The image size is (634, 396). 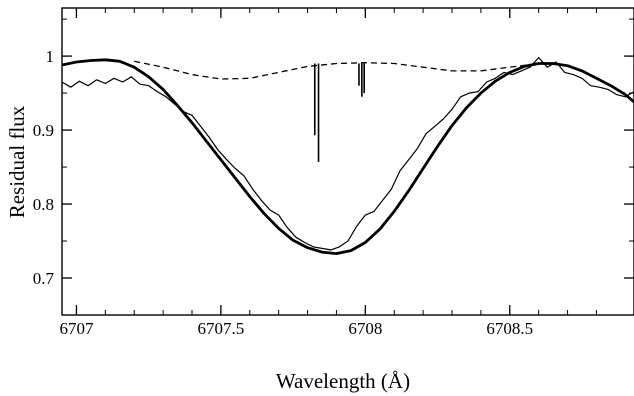 I want to click on y-tick-label: 1, so click(x=50, y=56).